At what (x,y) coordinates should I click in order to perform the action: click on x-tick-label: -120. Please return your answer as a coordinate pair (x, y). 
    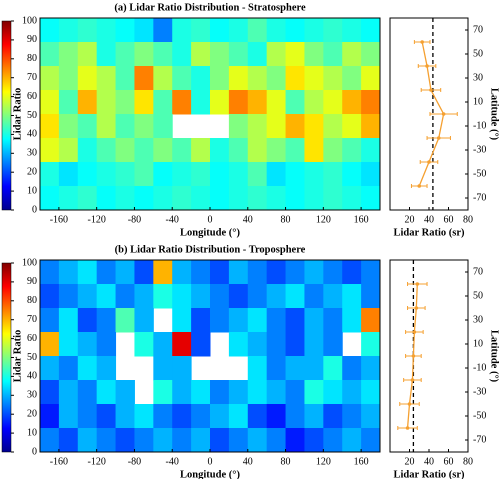
    Looking at the image, I should click on (96, 461).